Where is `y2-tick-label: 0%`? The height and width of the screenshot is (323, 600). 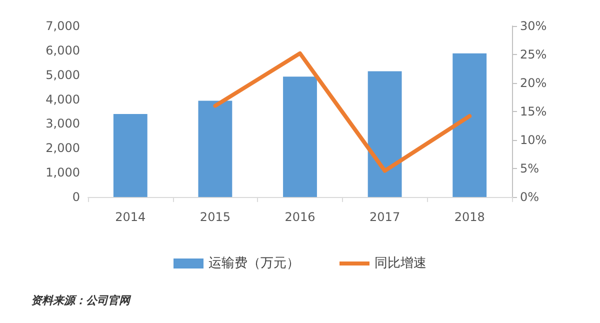 y2-tick-label: 0% is located at coordinates (530, 197).